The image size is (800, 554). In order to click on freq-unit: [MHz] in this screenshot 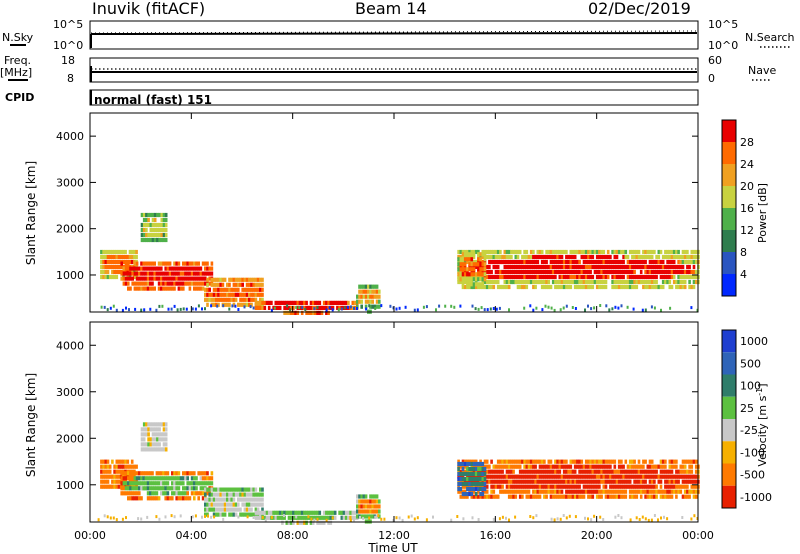, I will do `click(16, 72)`.